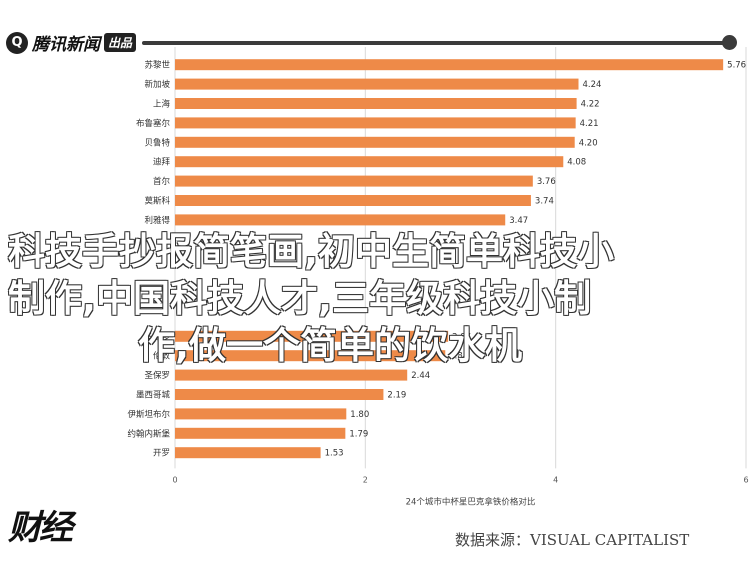 This screenshot has width=750, height=575. What do you see at coordinates (745, 479) in the screenshot?
I see `x-tick-label: 6` at bounding box center [745, 479].